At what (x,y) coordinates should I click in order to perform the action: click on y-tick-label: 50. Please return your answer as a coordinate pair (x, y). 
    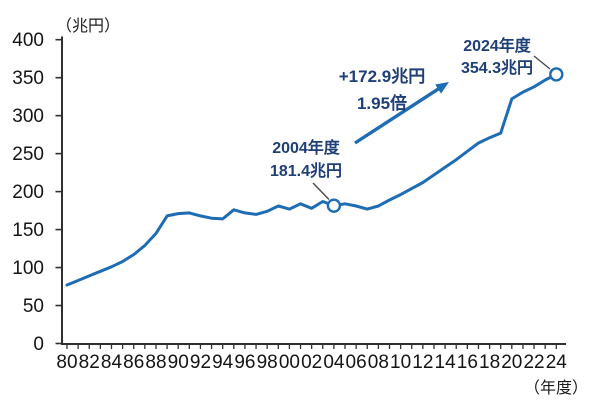
    Looking at the image, I should click on (33, 306).